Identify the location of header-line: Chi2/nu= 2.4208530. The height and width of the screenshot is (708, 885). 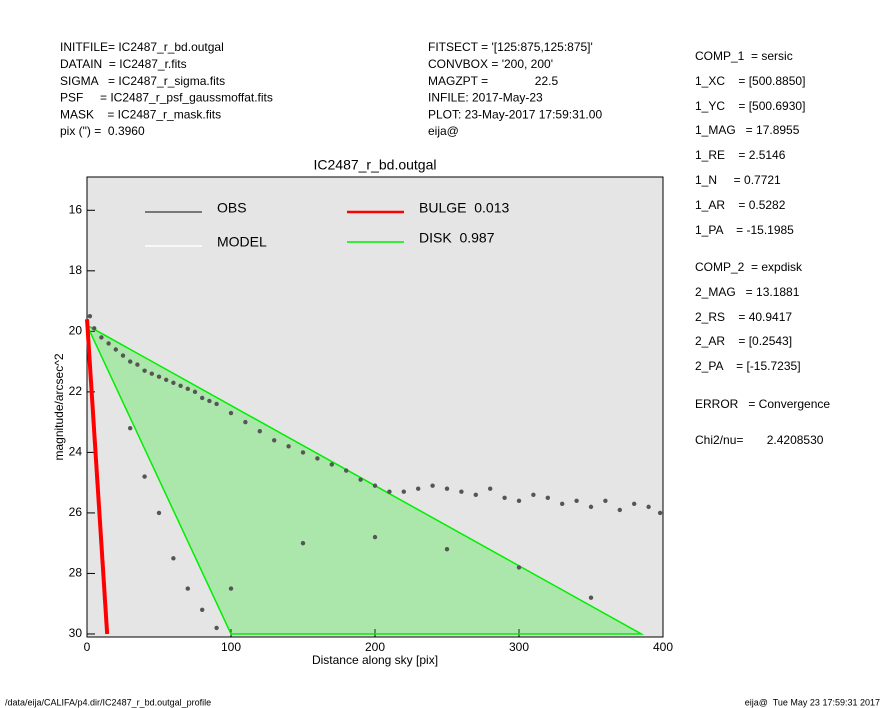
(759, 440).